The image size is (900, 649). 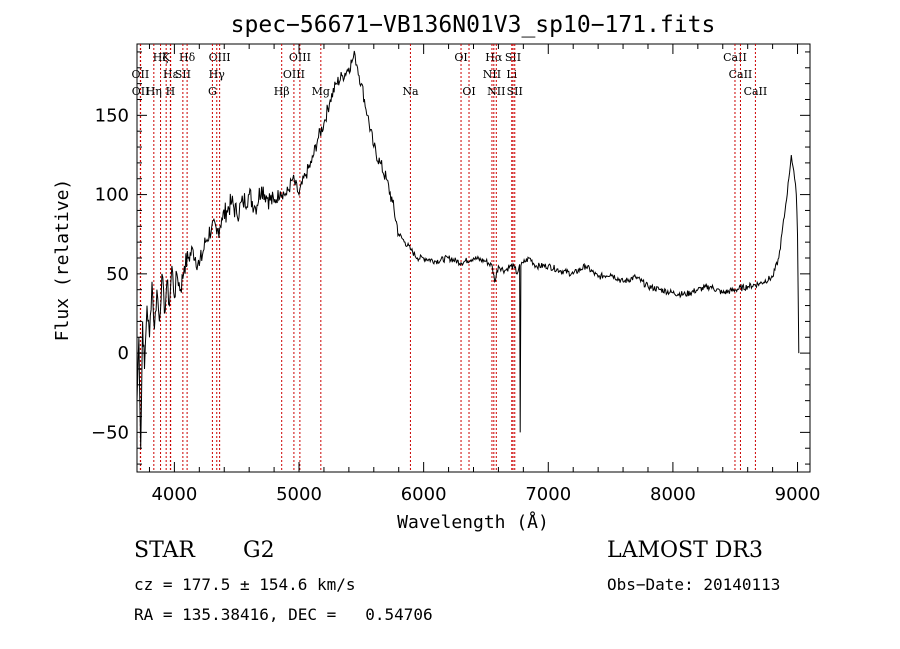 What do you see at coordinates (187, 57) in the screenshot?
I see `line-label-Hd: Hδ` at bounding box center [187, 57].